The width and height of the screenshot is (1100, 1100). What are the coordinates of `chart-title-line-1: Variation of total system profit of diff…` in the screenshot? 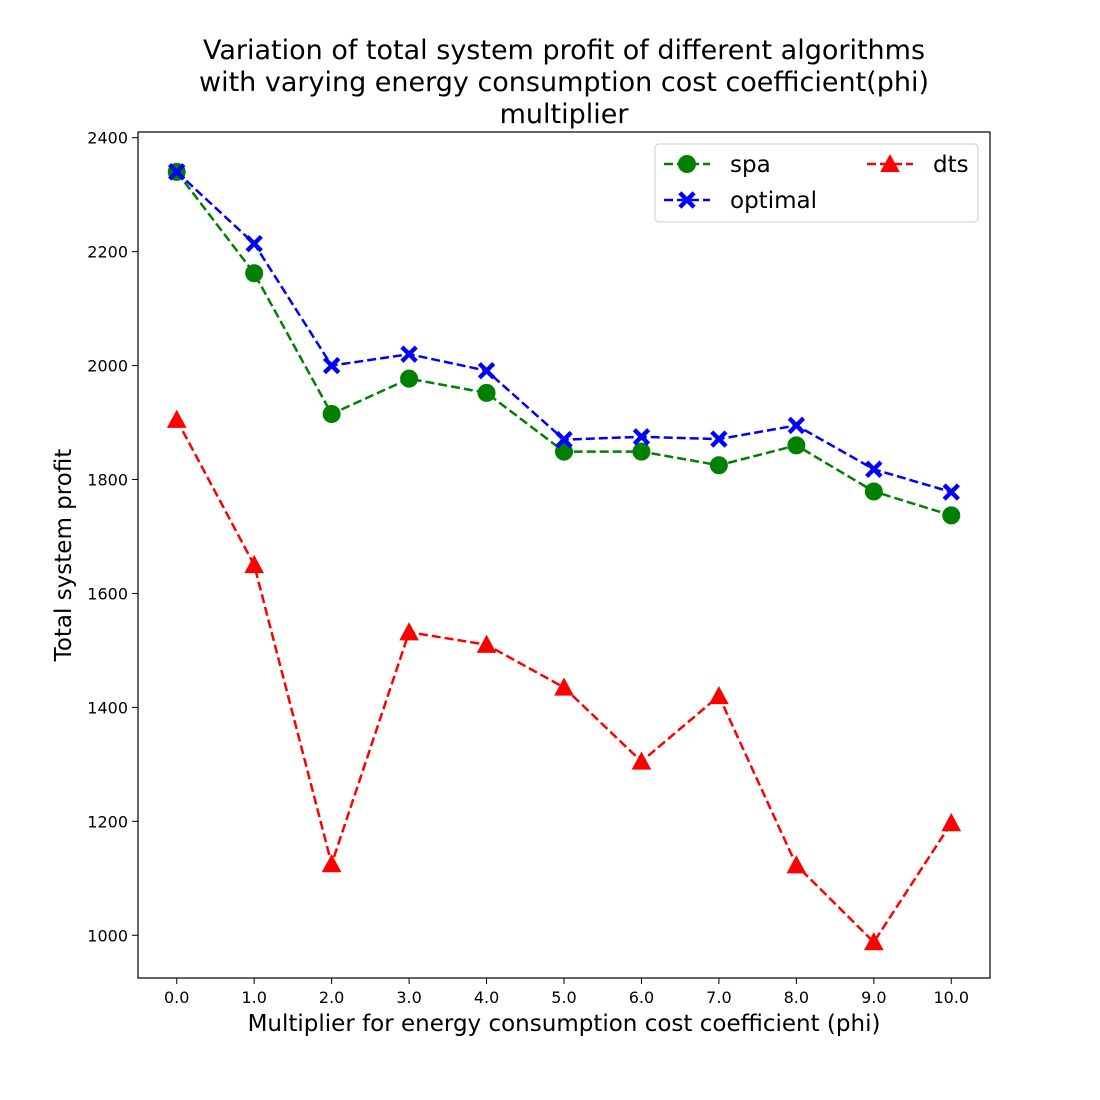 It's located at (564, 50).